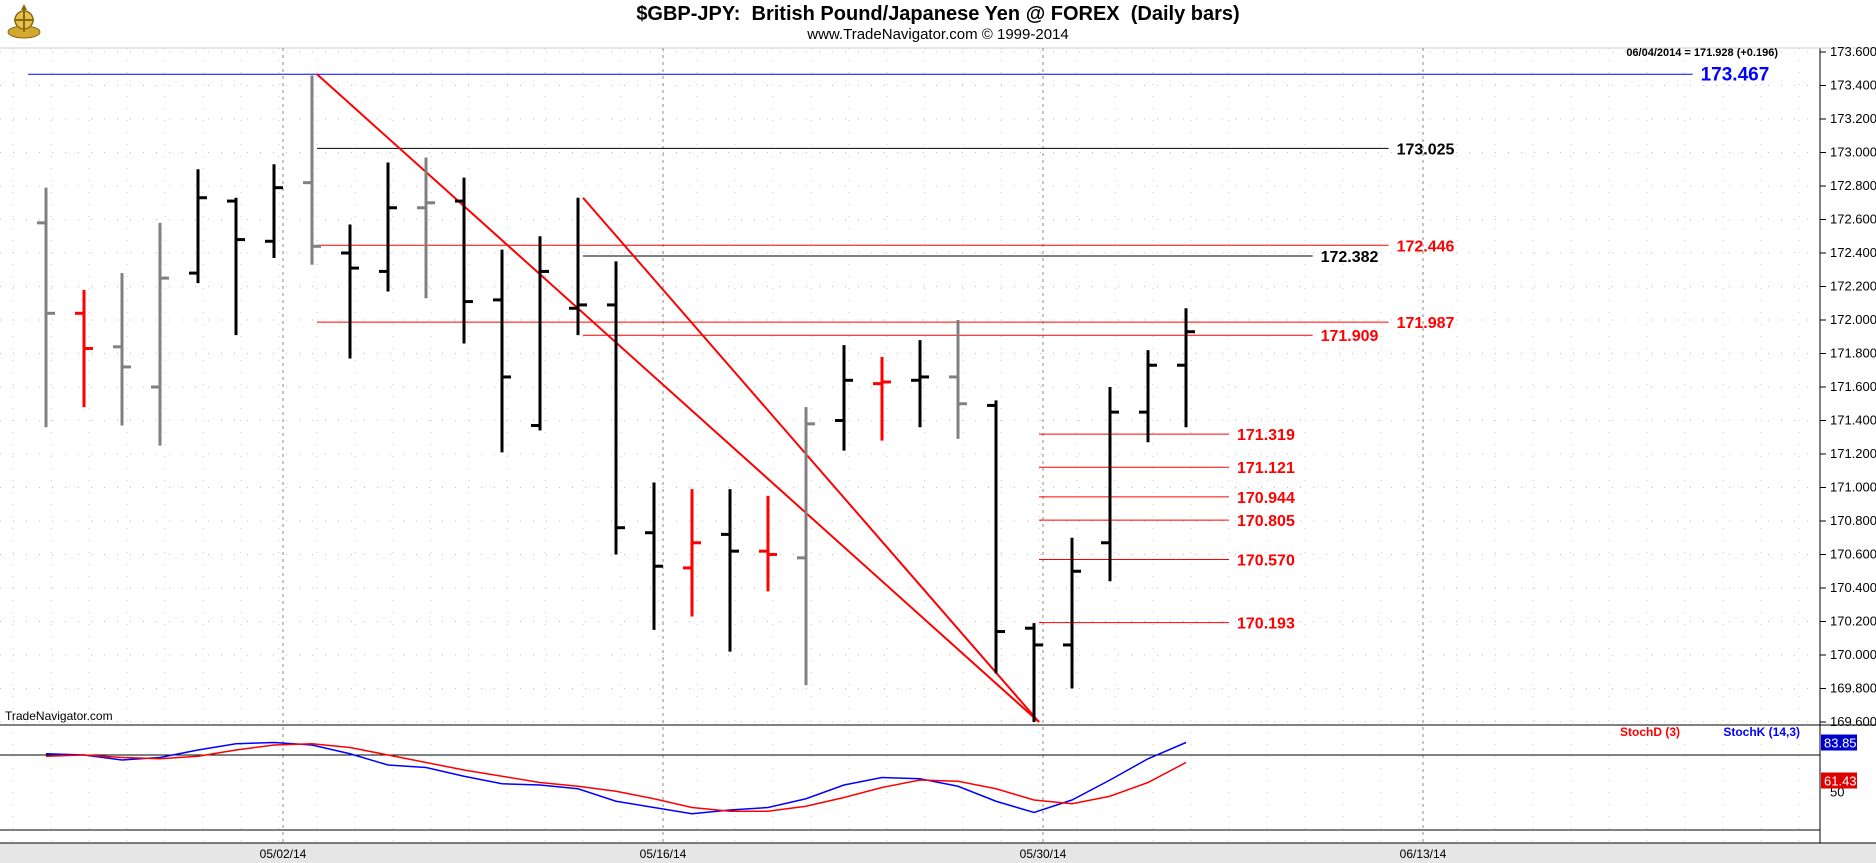 Image resolution: width=1876 pixels, height=863 pixels. I want to click on price-tick-label: 173.600, so click(1853, 51).